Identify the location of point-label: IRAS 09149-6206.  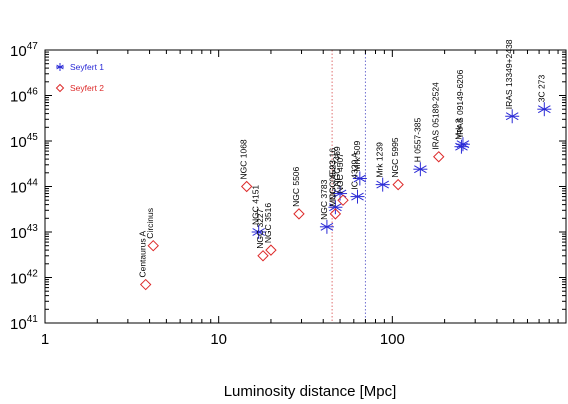
(460, 103).